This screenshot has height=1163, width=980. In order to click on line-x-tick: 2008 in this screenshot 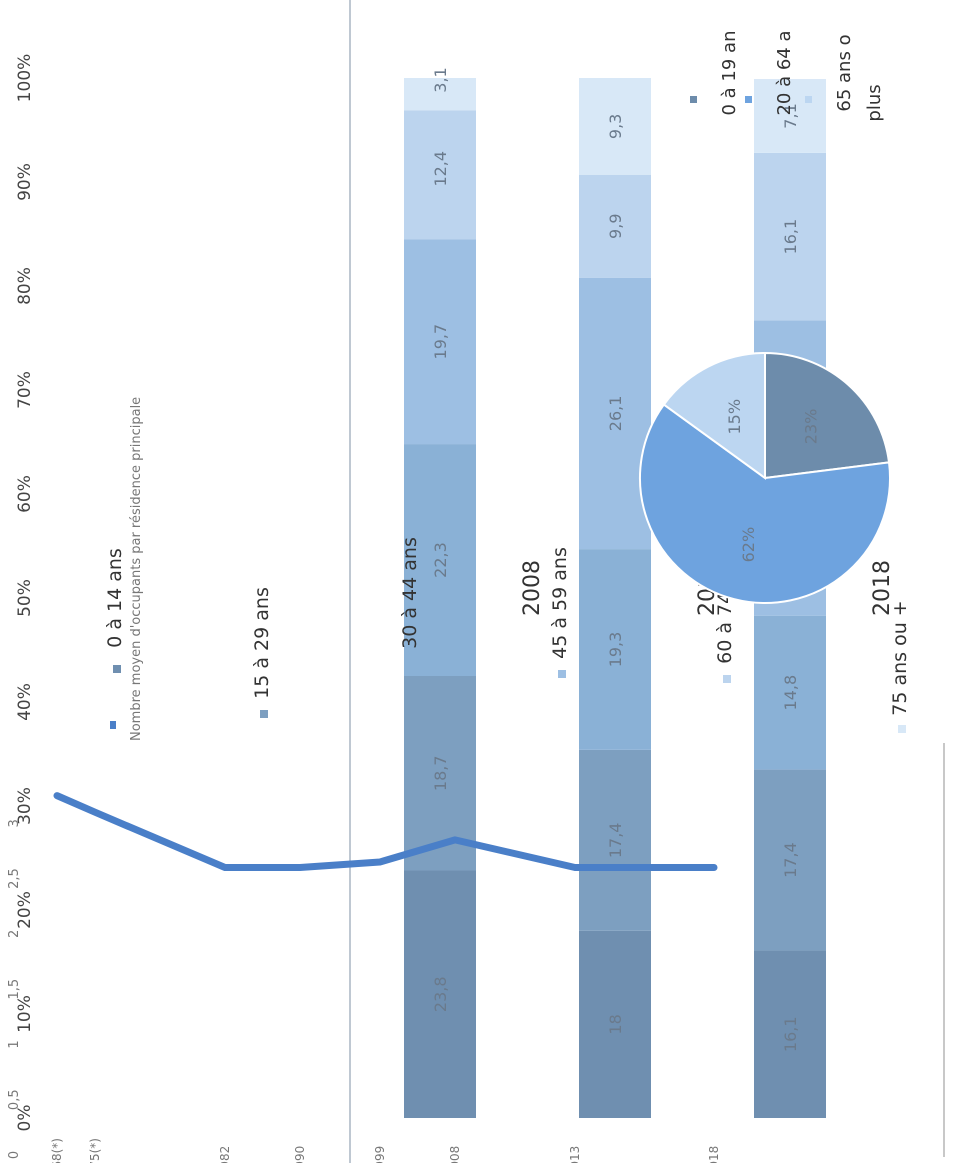, I will do `click(455, 1154)`.